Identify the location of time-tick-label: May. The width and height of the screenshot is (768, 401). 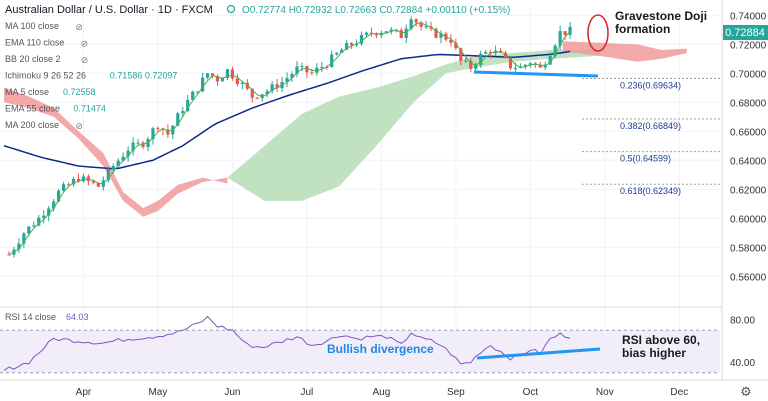
(157, 392).